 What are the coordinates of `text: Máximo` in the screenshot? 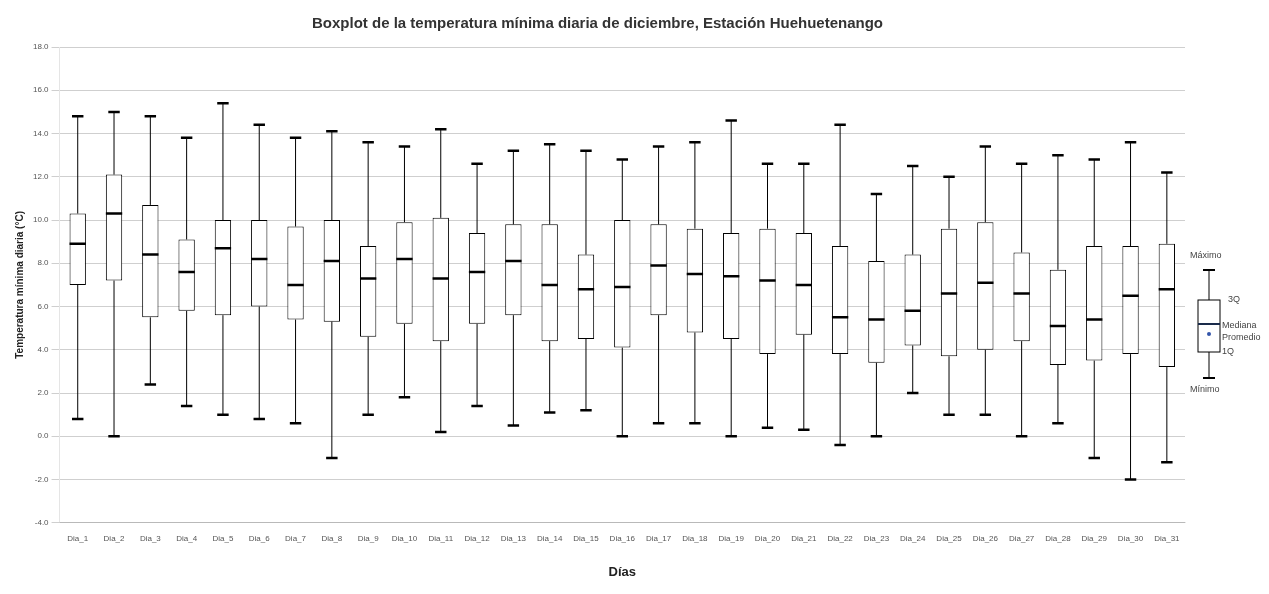 It's located at (1206, 255).